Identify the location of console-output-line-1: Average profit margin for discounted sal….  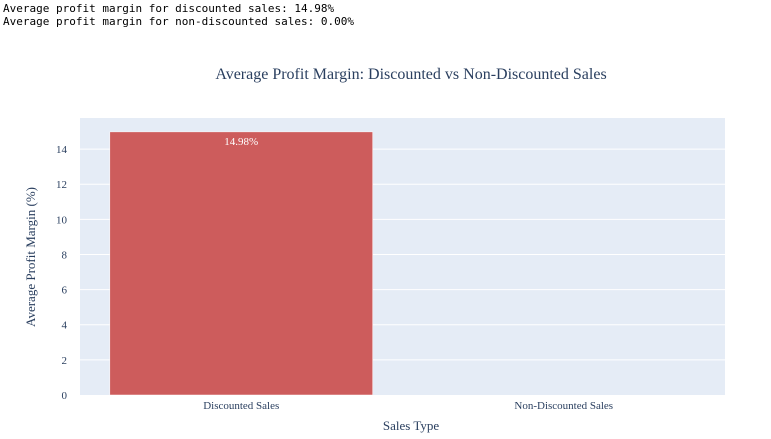
(169, 8).